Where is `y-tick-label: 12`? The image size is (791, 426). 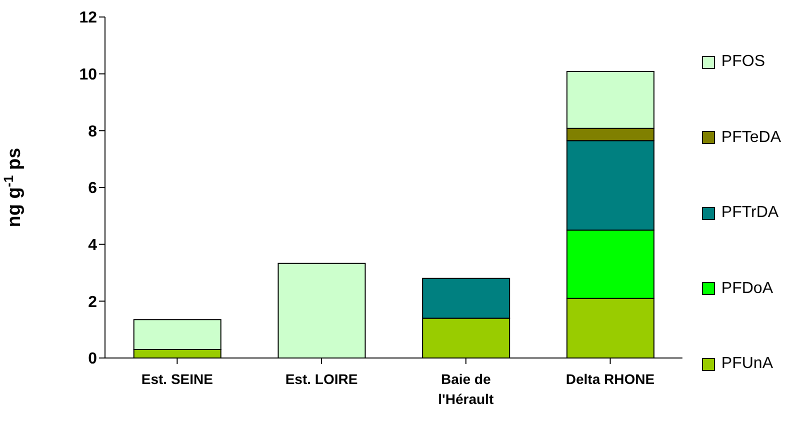 y-tick-label: 12 is located at coordinates (88, 18).